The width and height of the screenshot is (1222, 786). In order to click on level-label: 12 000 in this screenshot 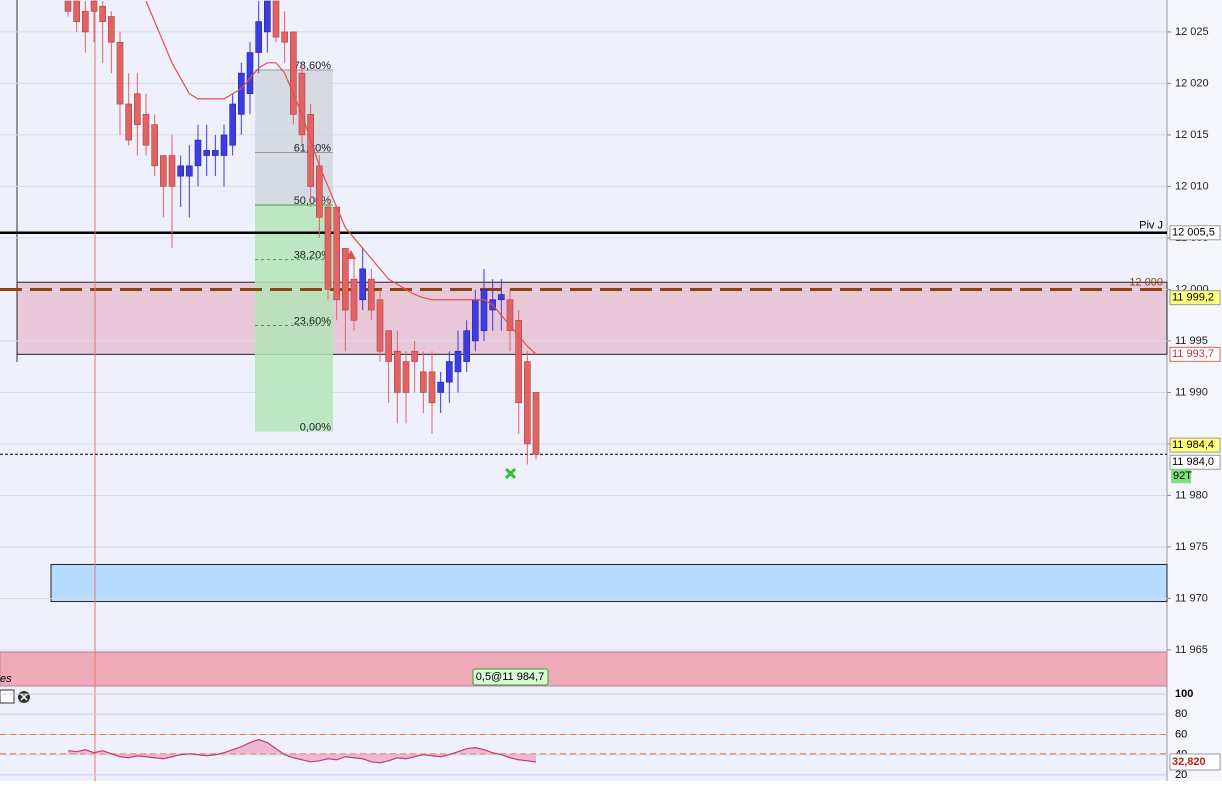, I will do `click(1146, 282)`.